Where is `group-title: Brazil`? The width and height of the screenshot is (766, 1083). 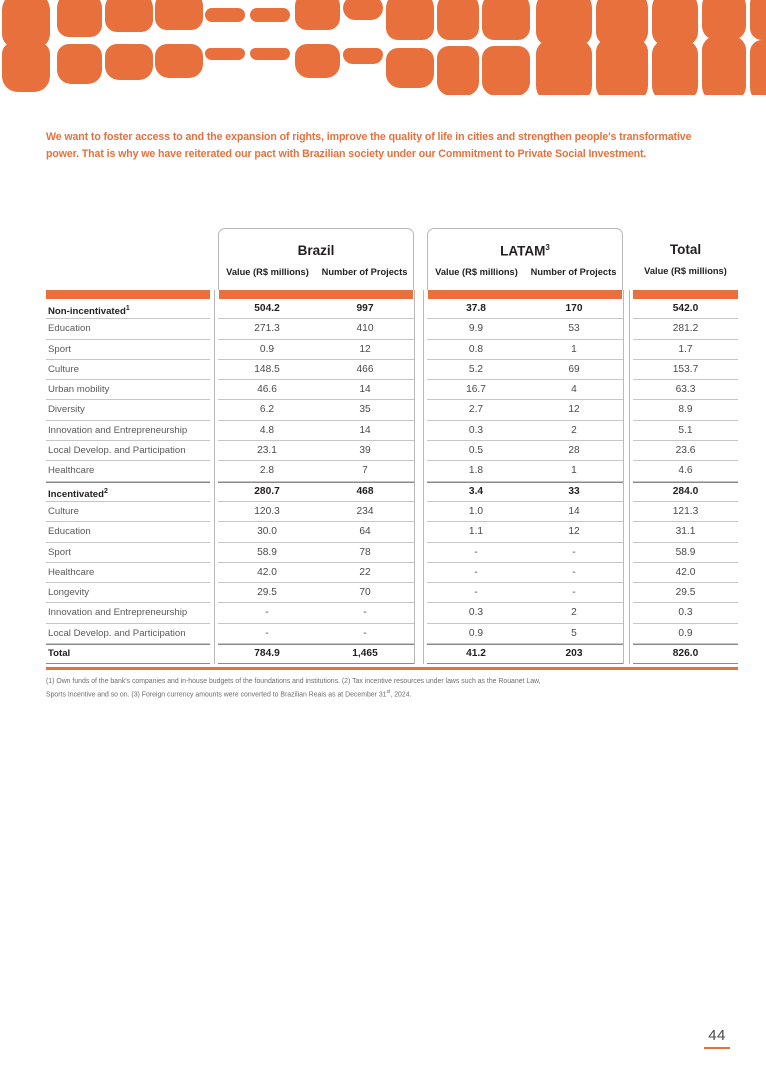 group-title: Brazil is located at coordinates (316, 250).